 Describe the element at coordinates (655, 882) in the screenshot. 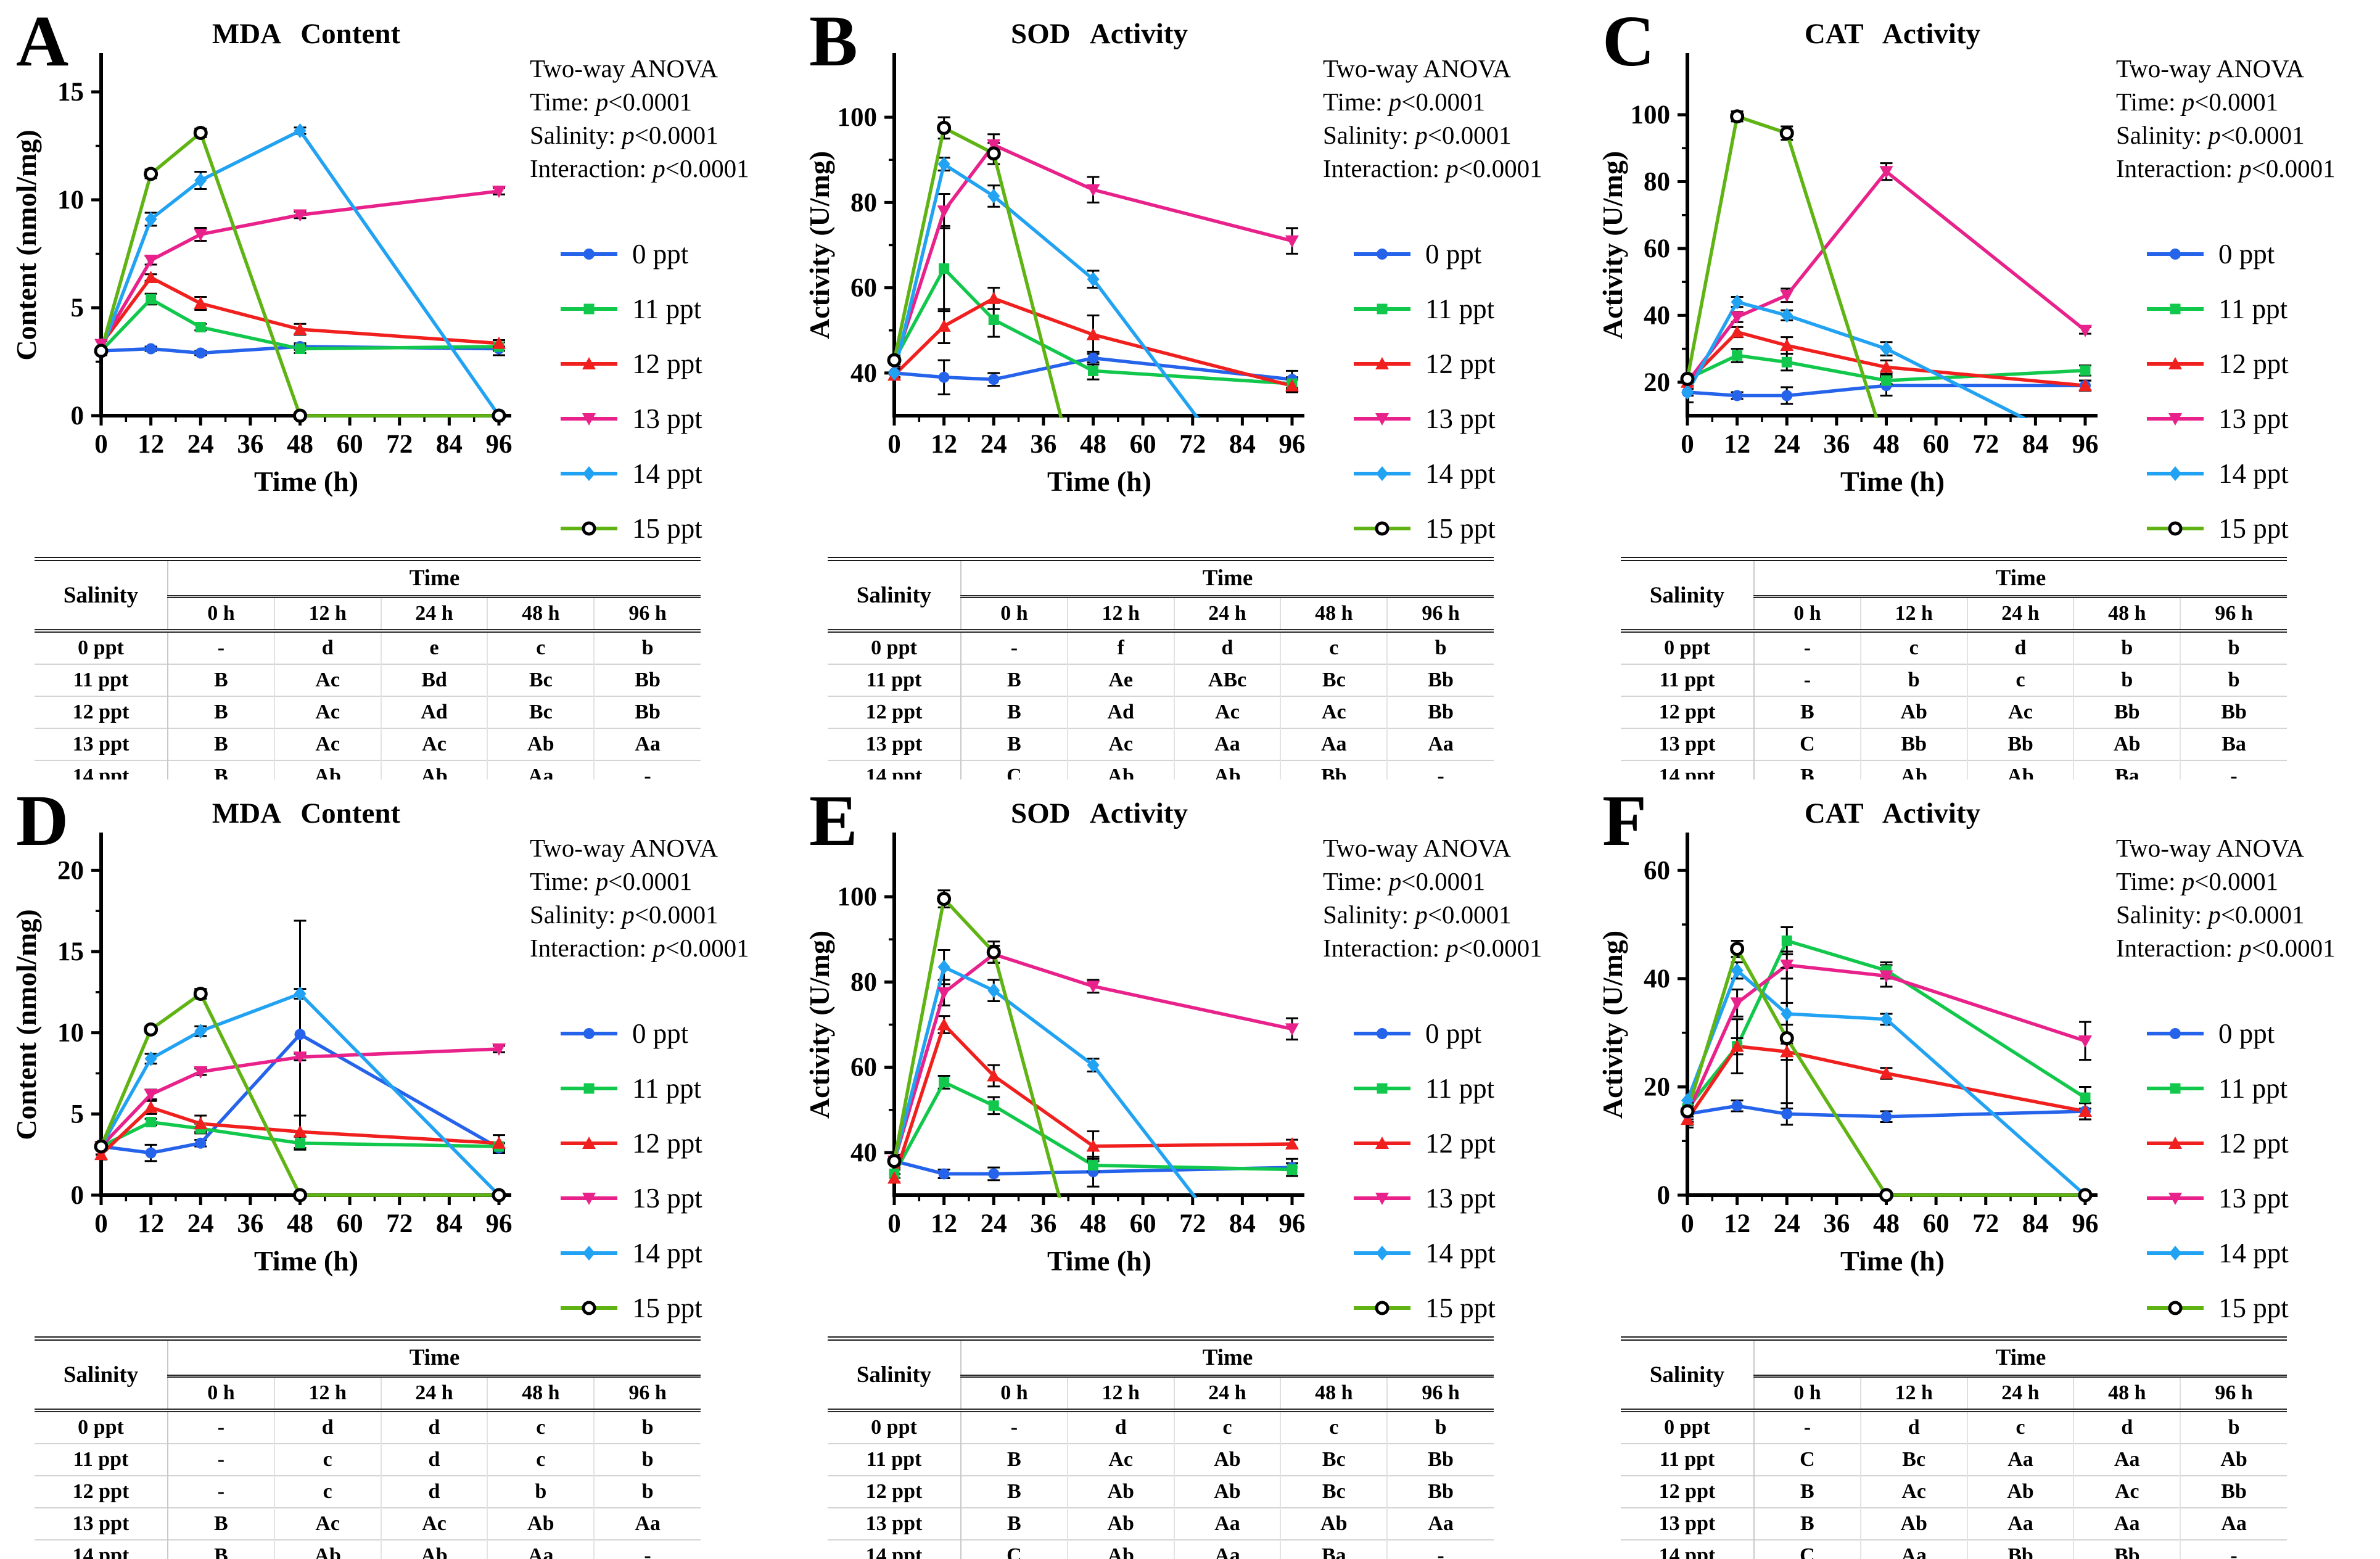

I see `anova-time-line: Time: p<0.0001` at that location.